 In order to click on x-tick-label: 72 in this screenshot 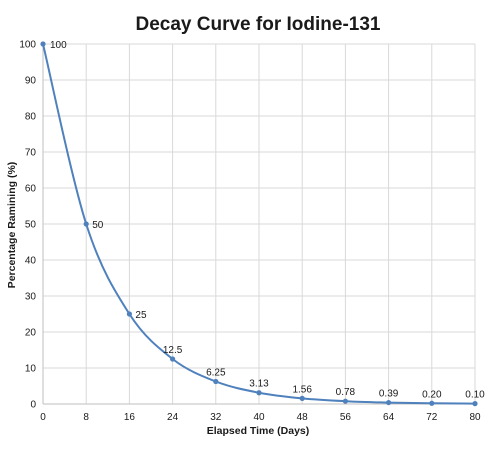, I will do `click(432, 417)`.